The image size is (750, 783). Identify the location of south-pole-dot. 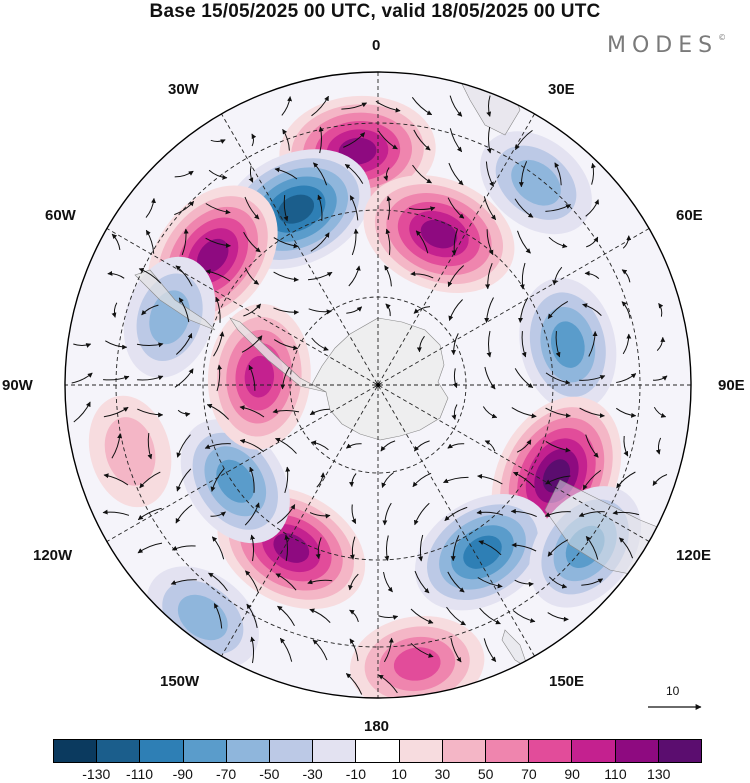
(378, 385).